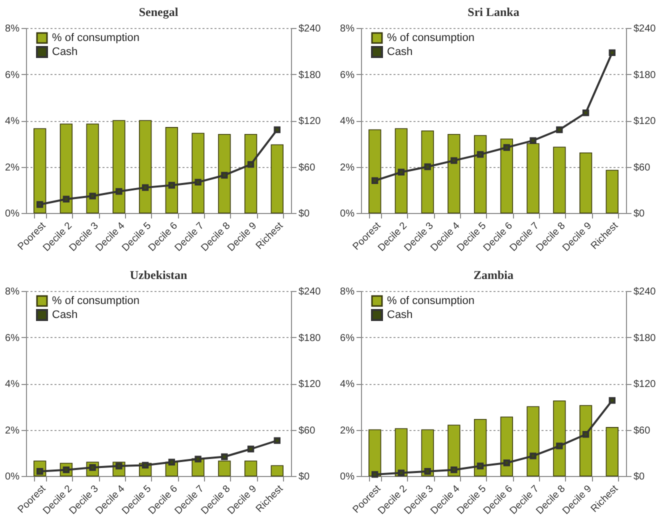 This screenshot has width=671, height=527. Describe the element at coordinates (159, 275) in the screenshot. I see `chart-title: Uzbekistan` at that location.